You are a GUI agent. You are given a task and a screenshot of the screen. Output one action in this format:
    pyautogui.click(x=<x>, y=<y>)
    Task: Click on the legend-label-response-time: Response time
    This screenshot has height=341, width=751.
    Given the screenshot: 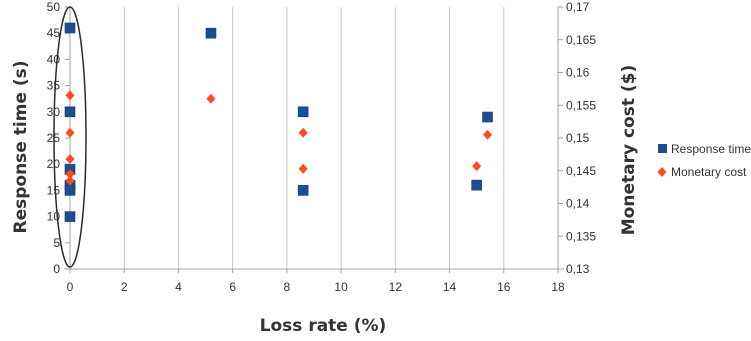 What is the action you would take?
    pyautogui.click(x=711, y=149)
    